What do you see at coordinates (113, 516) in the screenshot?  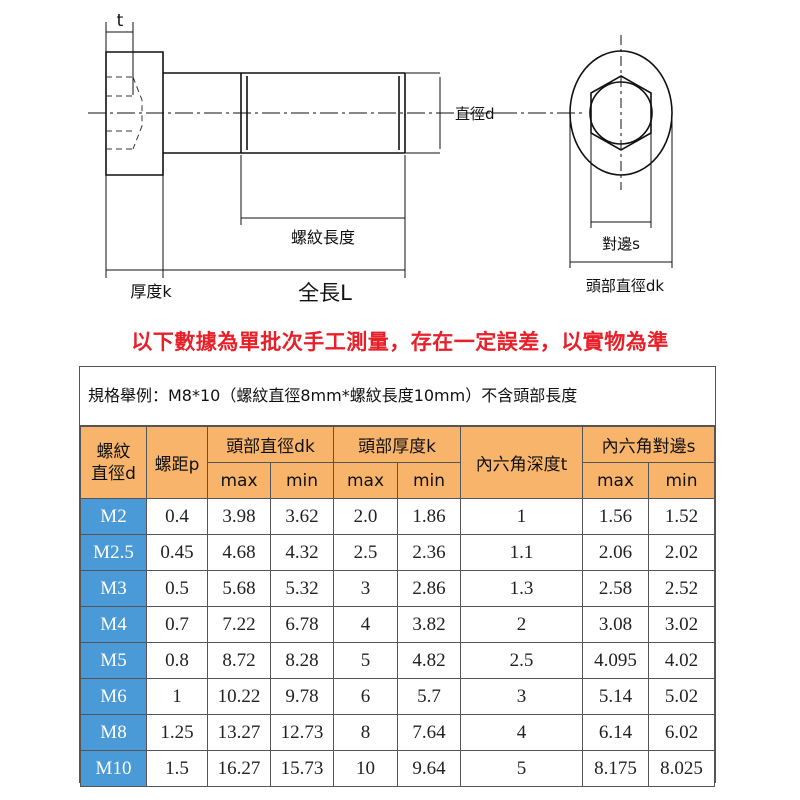 I see `spec-cell: M2` at bounding box center [113, 516].